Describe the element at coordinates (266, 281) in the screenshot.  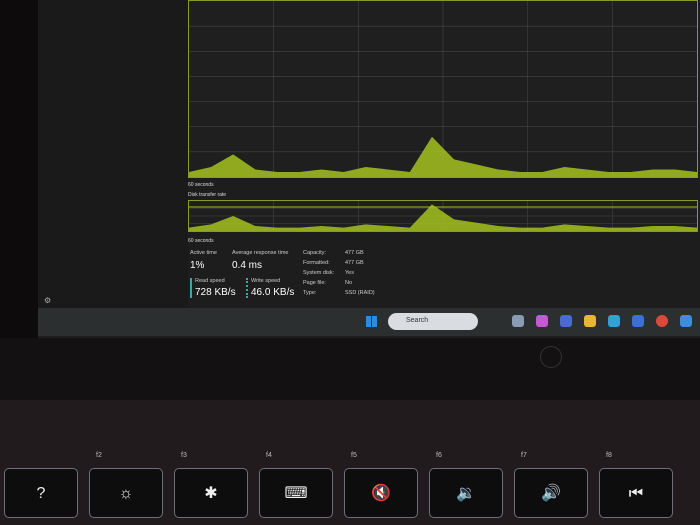
I see `write-label: Write speed` at that location.